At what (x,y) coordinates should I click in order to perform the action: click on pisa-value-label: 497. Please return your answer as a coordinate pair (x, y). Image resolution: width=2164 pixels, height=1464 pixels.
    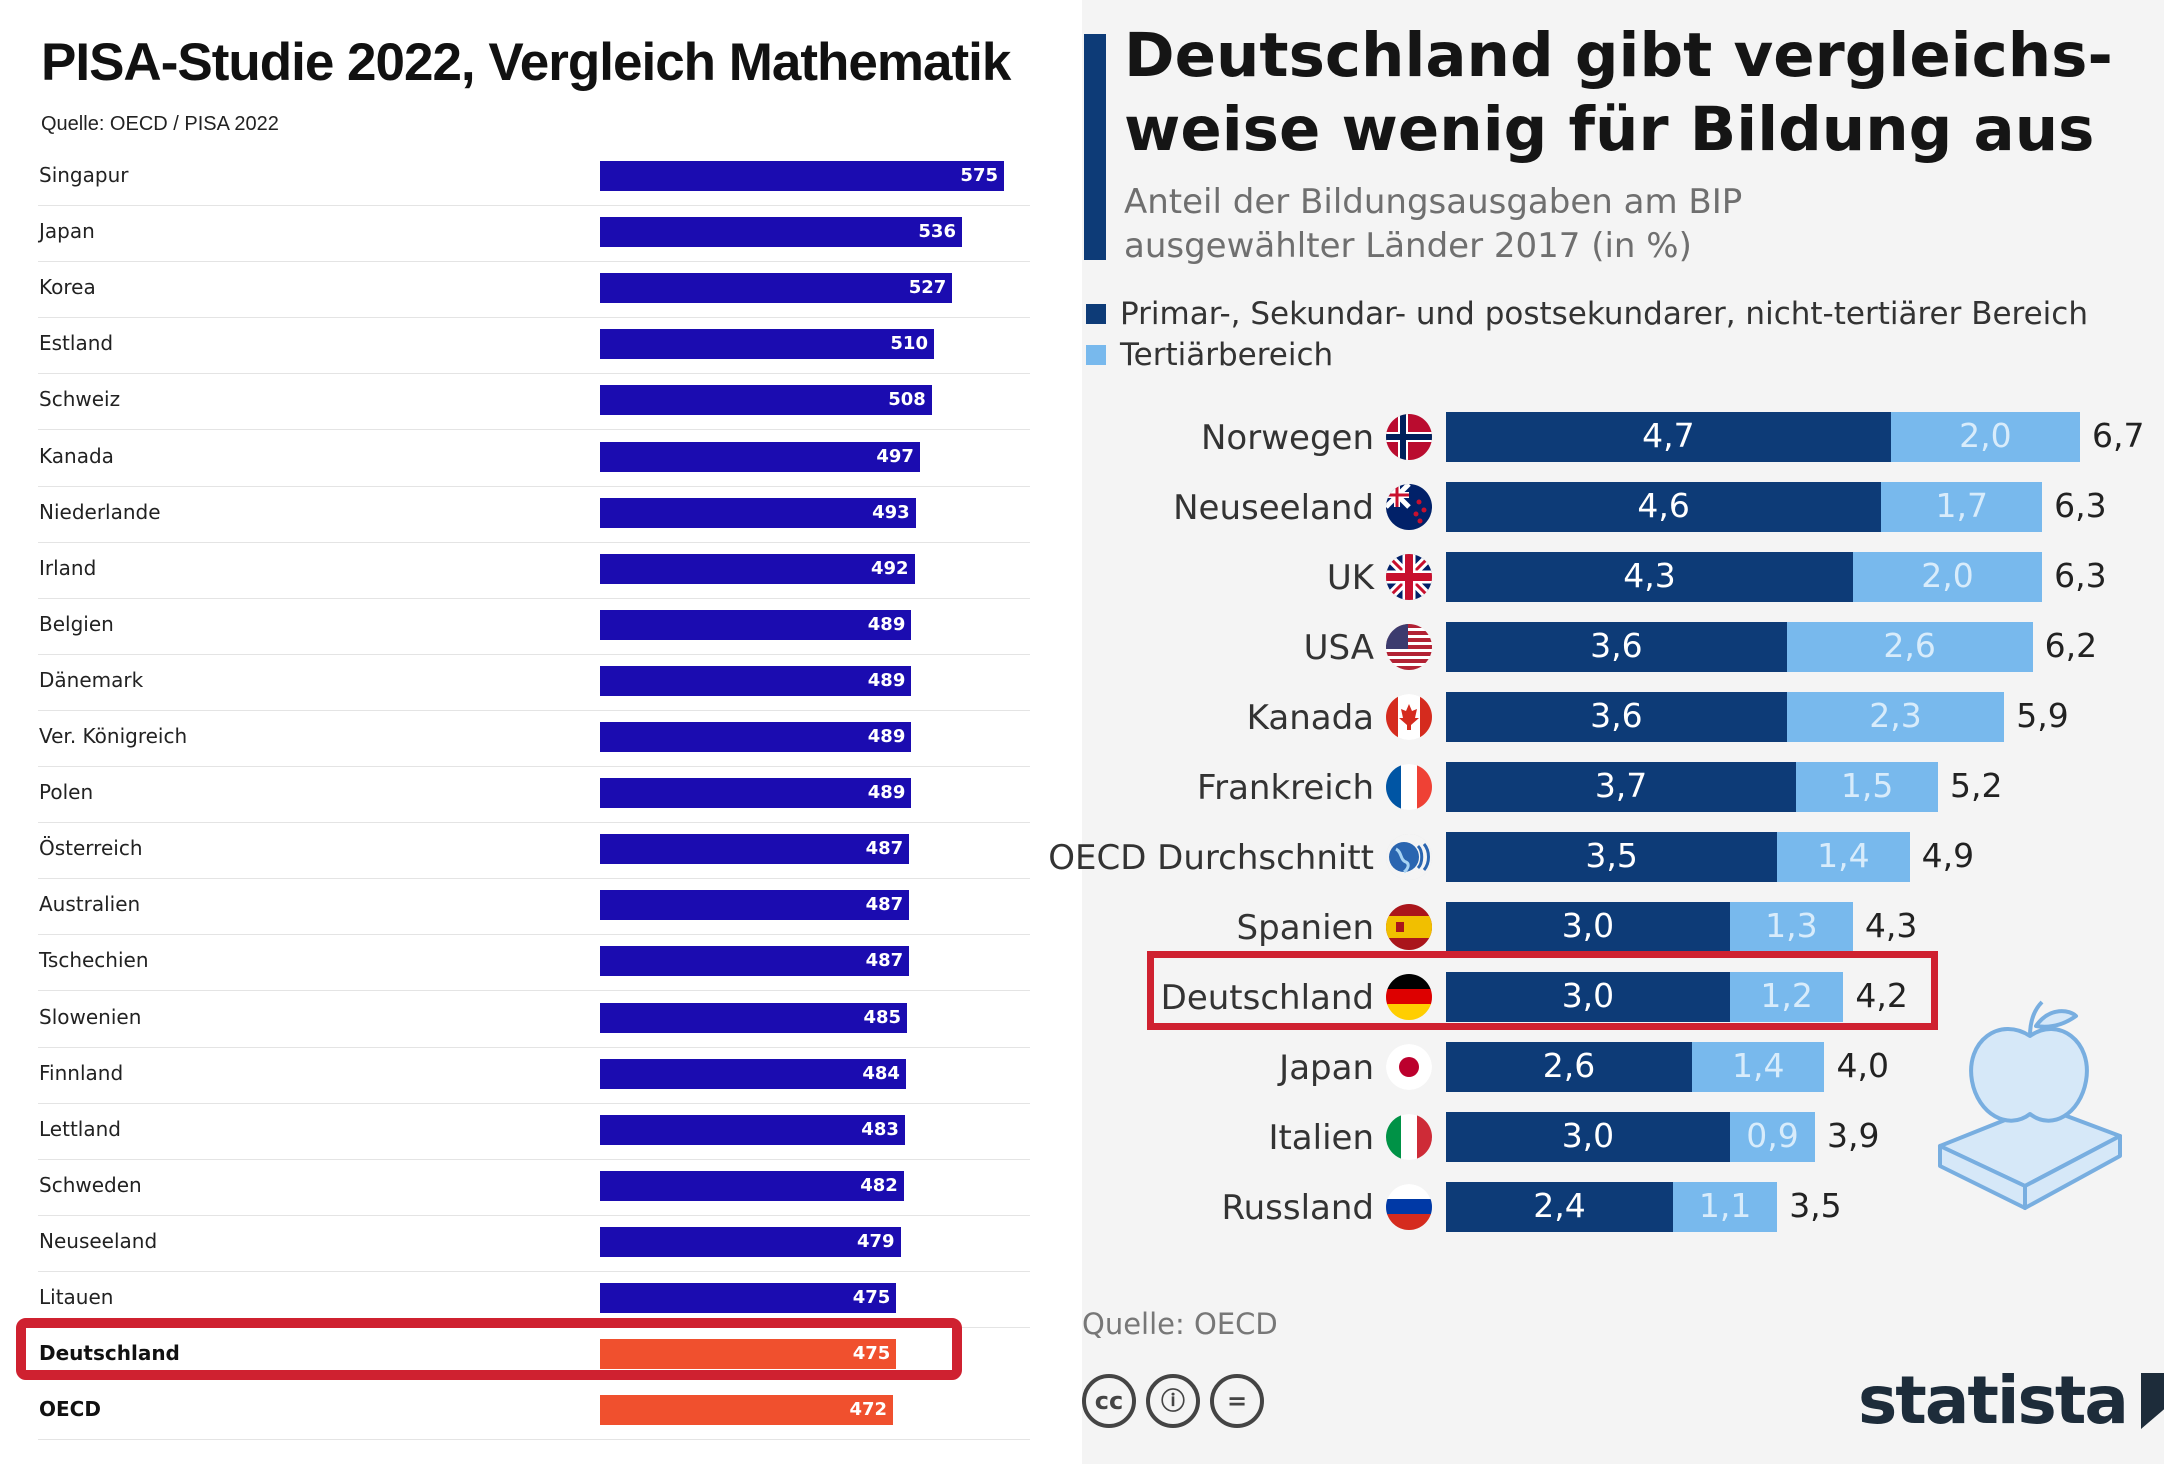
    Looking at the image, I should click on (895, 456).